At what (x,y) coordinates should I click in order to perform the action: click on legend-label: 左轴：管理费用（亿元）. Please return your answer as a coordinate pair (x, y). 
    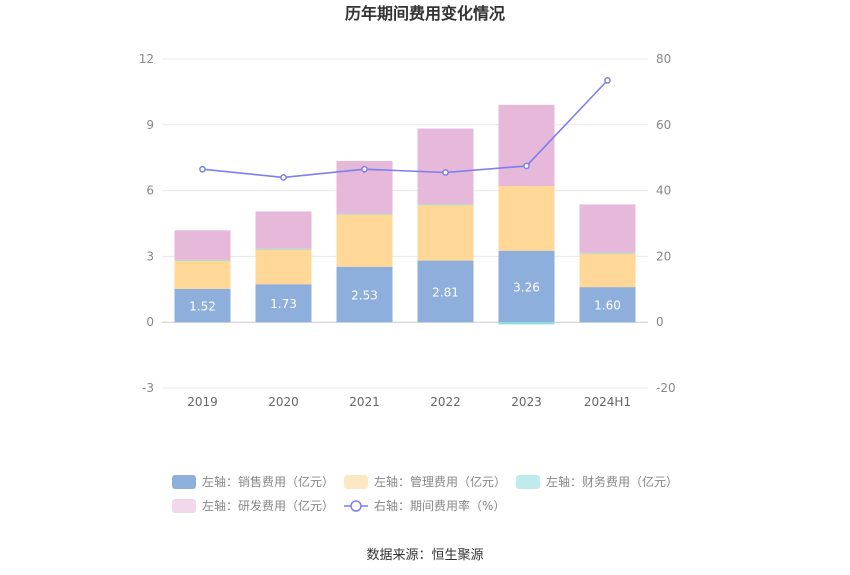
    Looking at the image, I should click on (440, 481).